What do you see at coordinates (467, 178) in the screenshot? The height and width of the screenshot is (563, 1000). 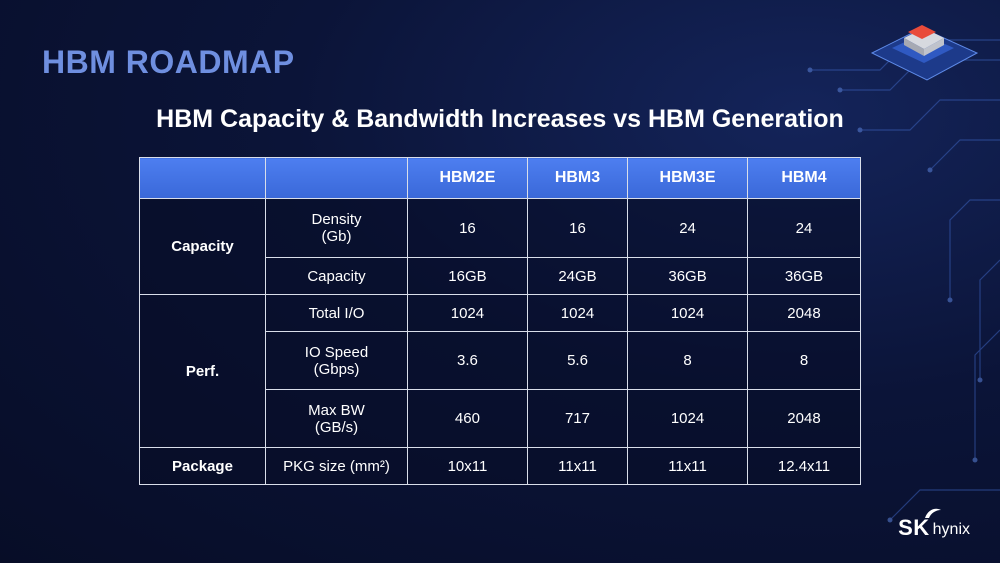 I see `header-hbm2e: HBM2E` at bounding box center [467, 178].